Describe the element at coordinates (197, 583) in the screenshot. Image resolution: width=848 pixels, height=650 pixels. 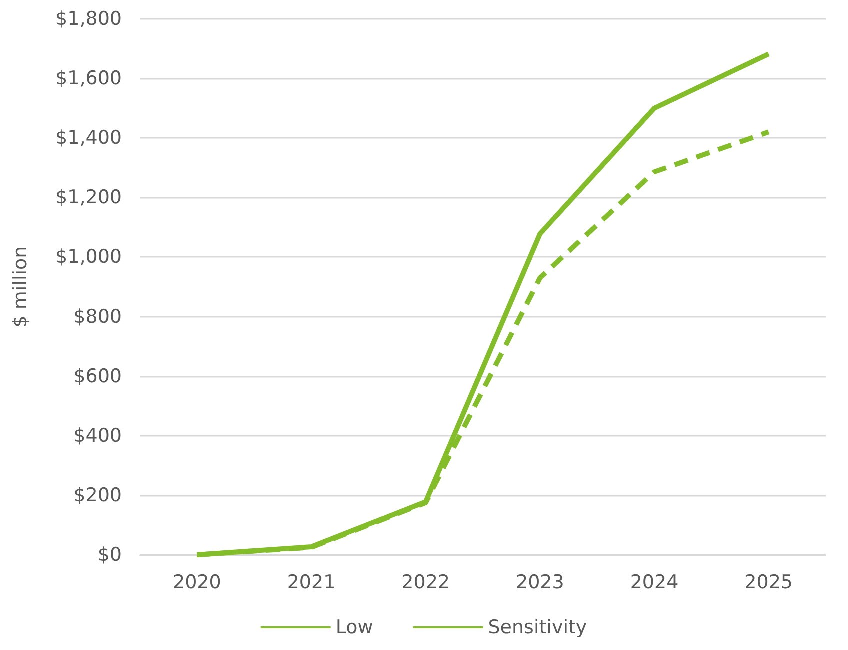
I see `x-tick-label: 2020` at that location.